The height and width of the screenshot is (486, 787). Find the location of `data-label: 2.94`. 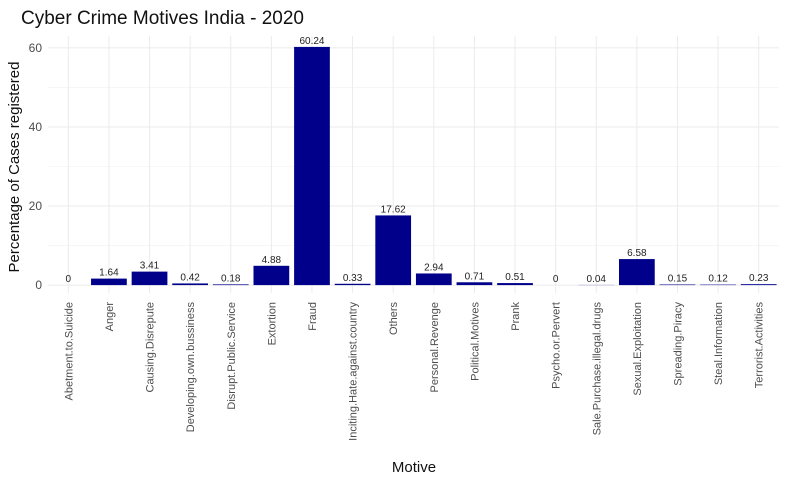

data-label: 2.94 is located at coordinates (434, 267).